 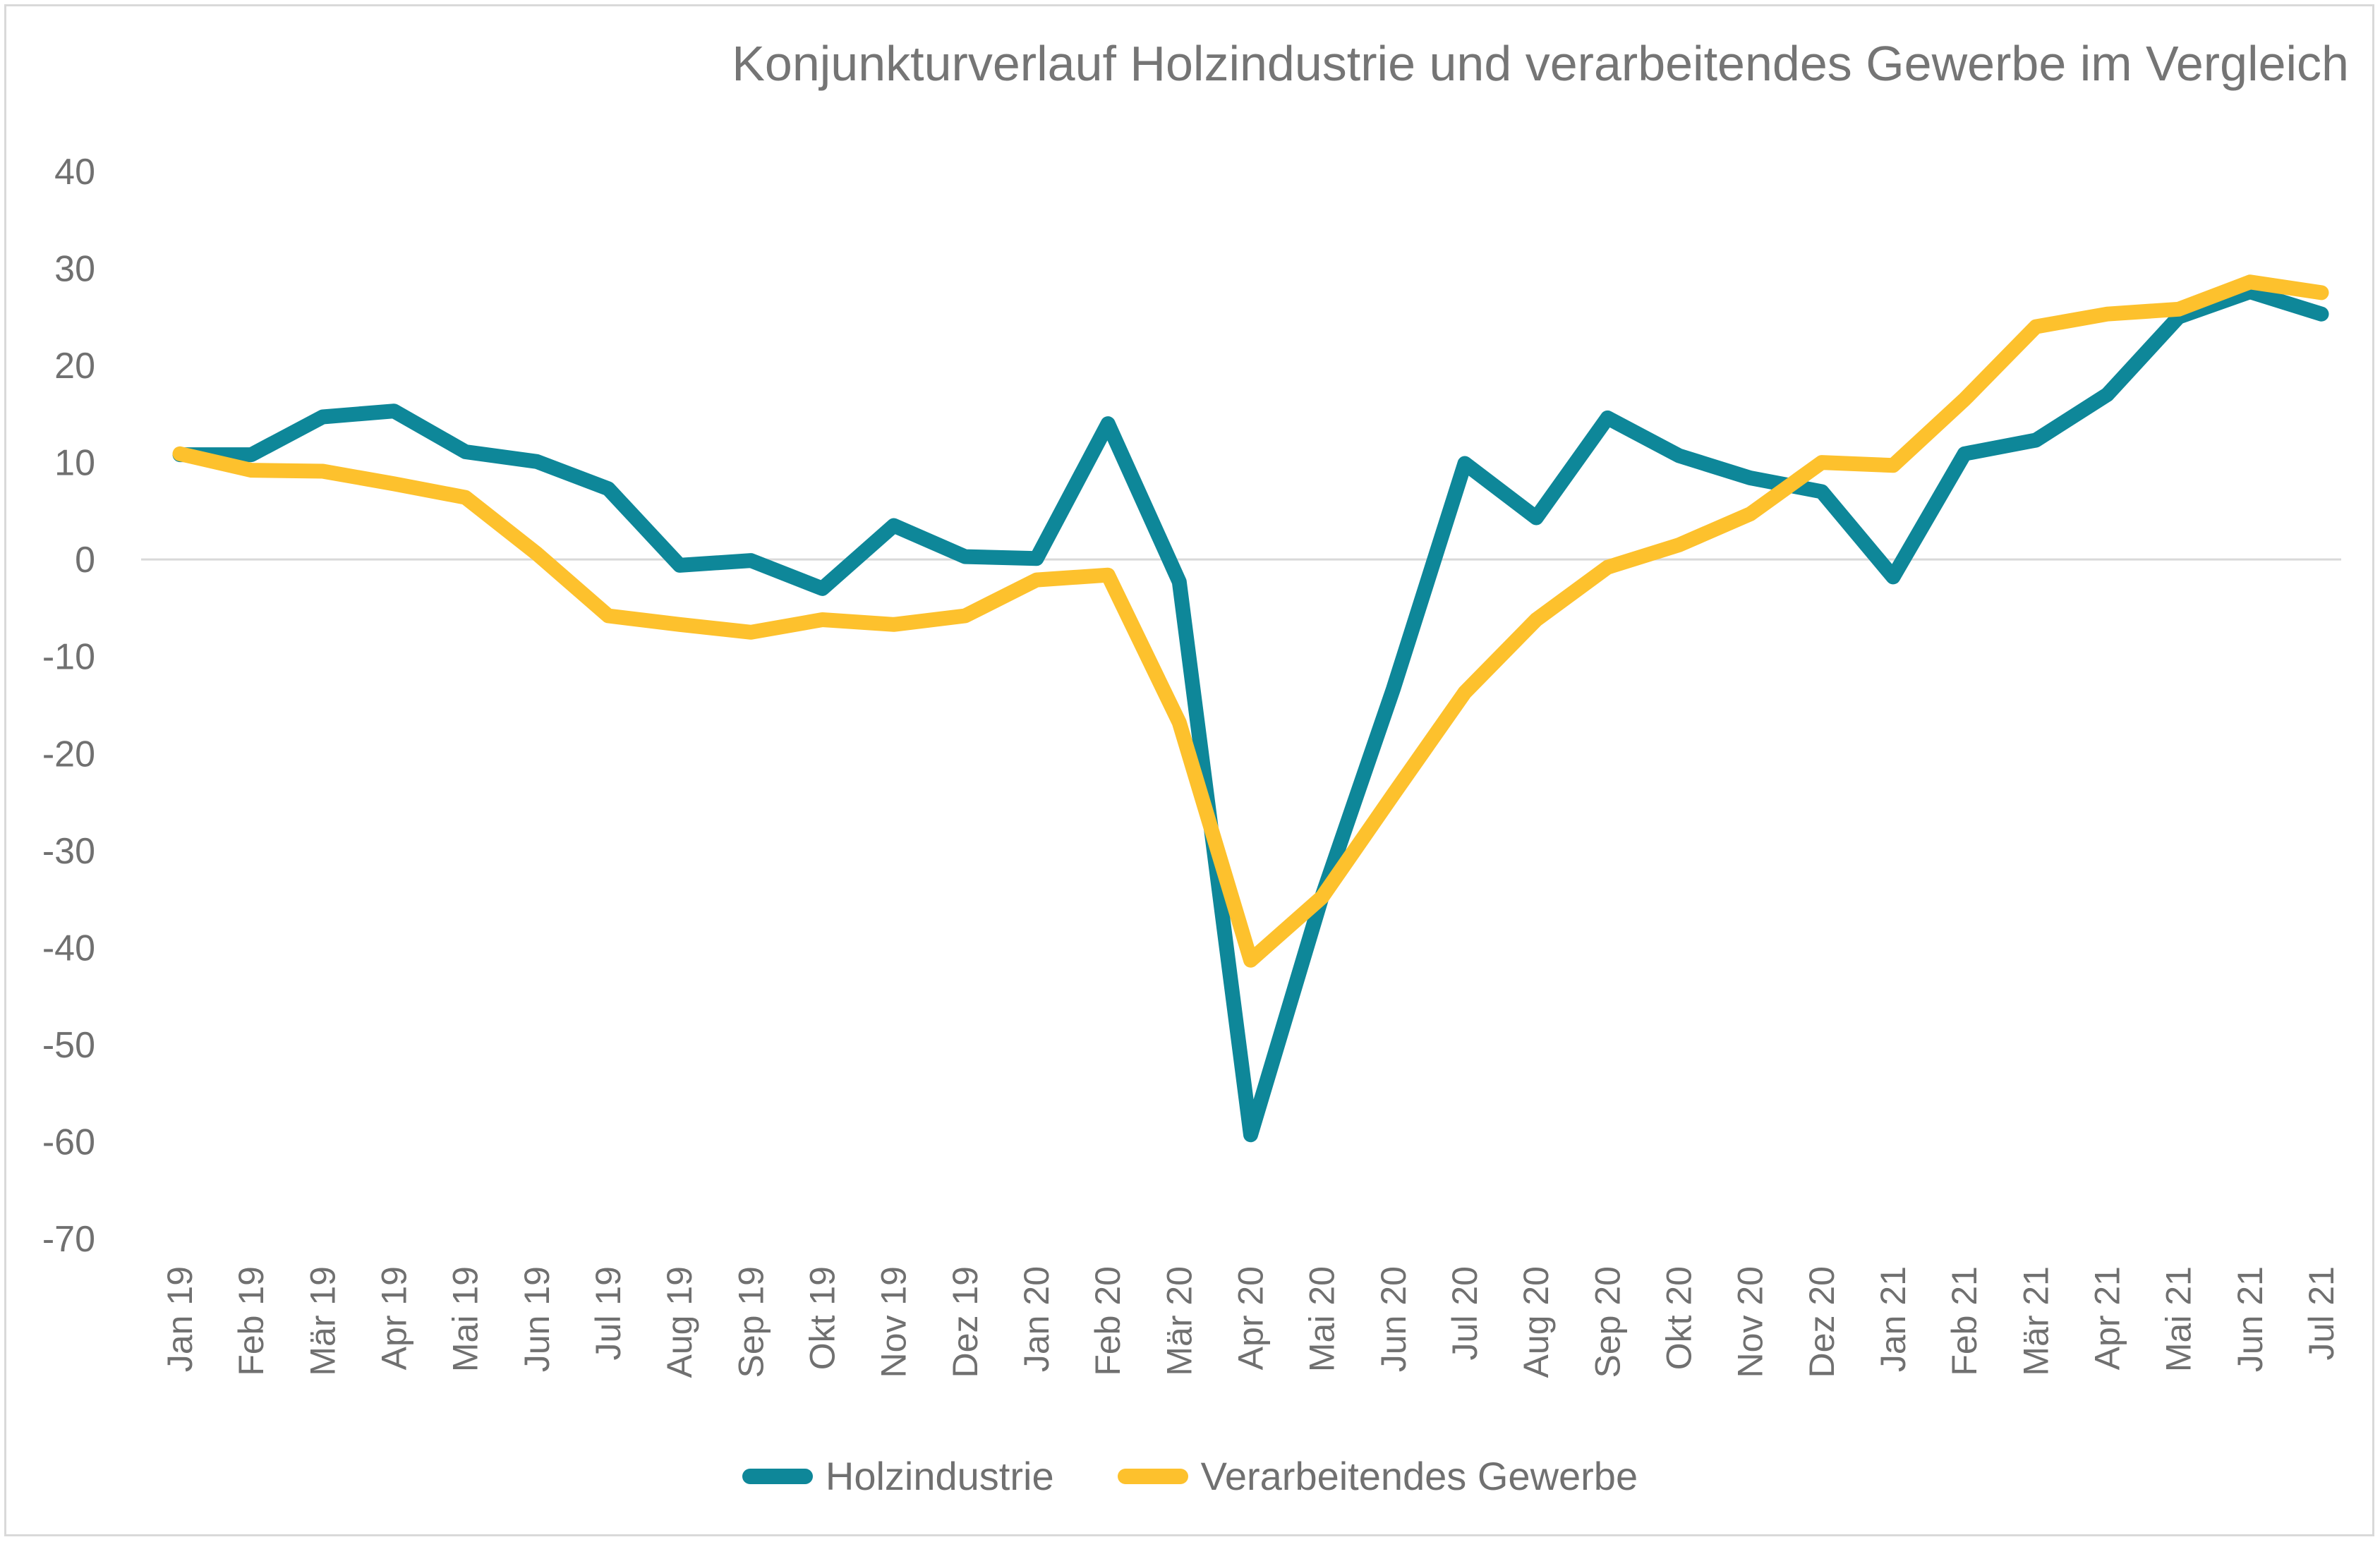 What do you see at coordinates (1893, 1319) in the screenshot?
I see `x-tick-label: Jan 21` at bounding box center [1893, 1319].